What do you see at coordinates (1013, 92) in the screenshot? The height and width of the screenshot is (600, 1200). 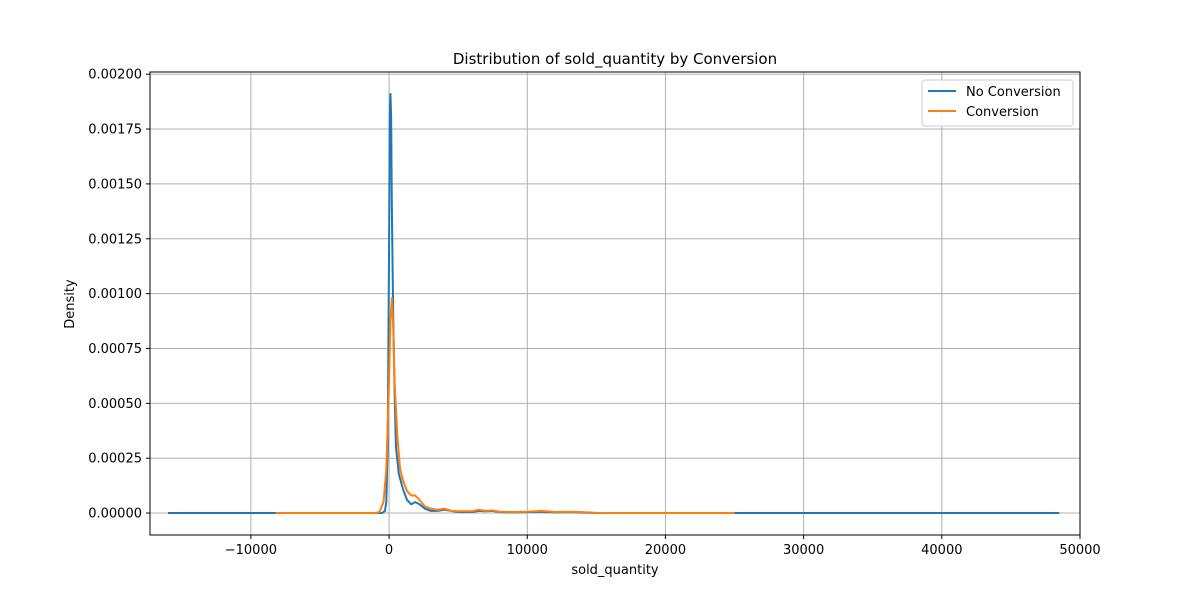 I see `legend-label-no-conversion: No Conversion` at bounding box center [1013, 92].